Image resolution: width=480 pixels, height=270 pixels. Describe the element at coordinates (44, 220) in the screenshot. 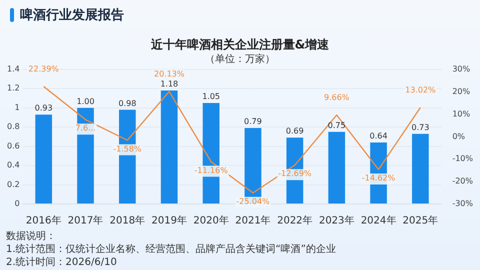

I see `x-tick-label: 2016年` at that location.